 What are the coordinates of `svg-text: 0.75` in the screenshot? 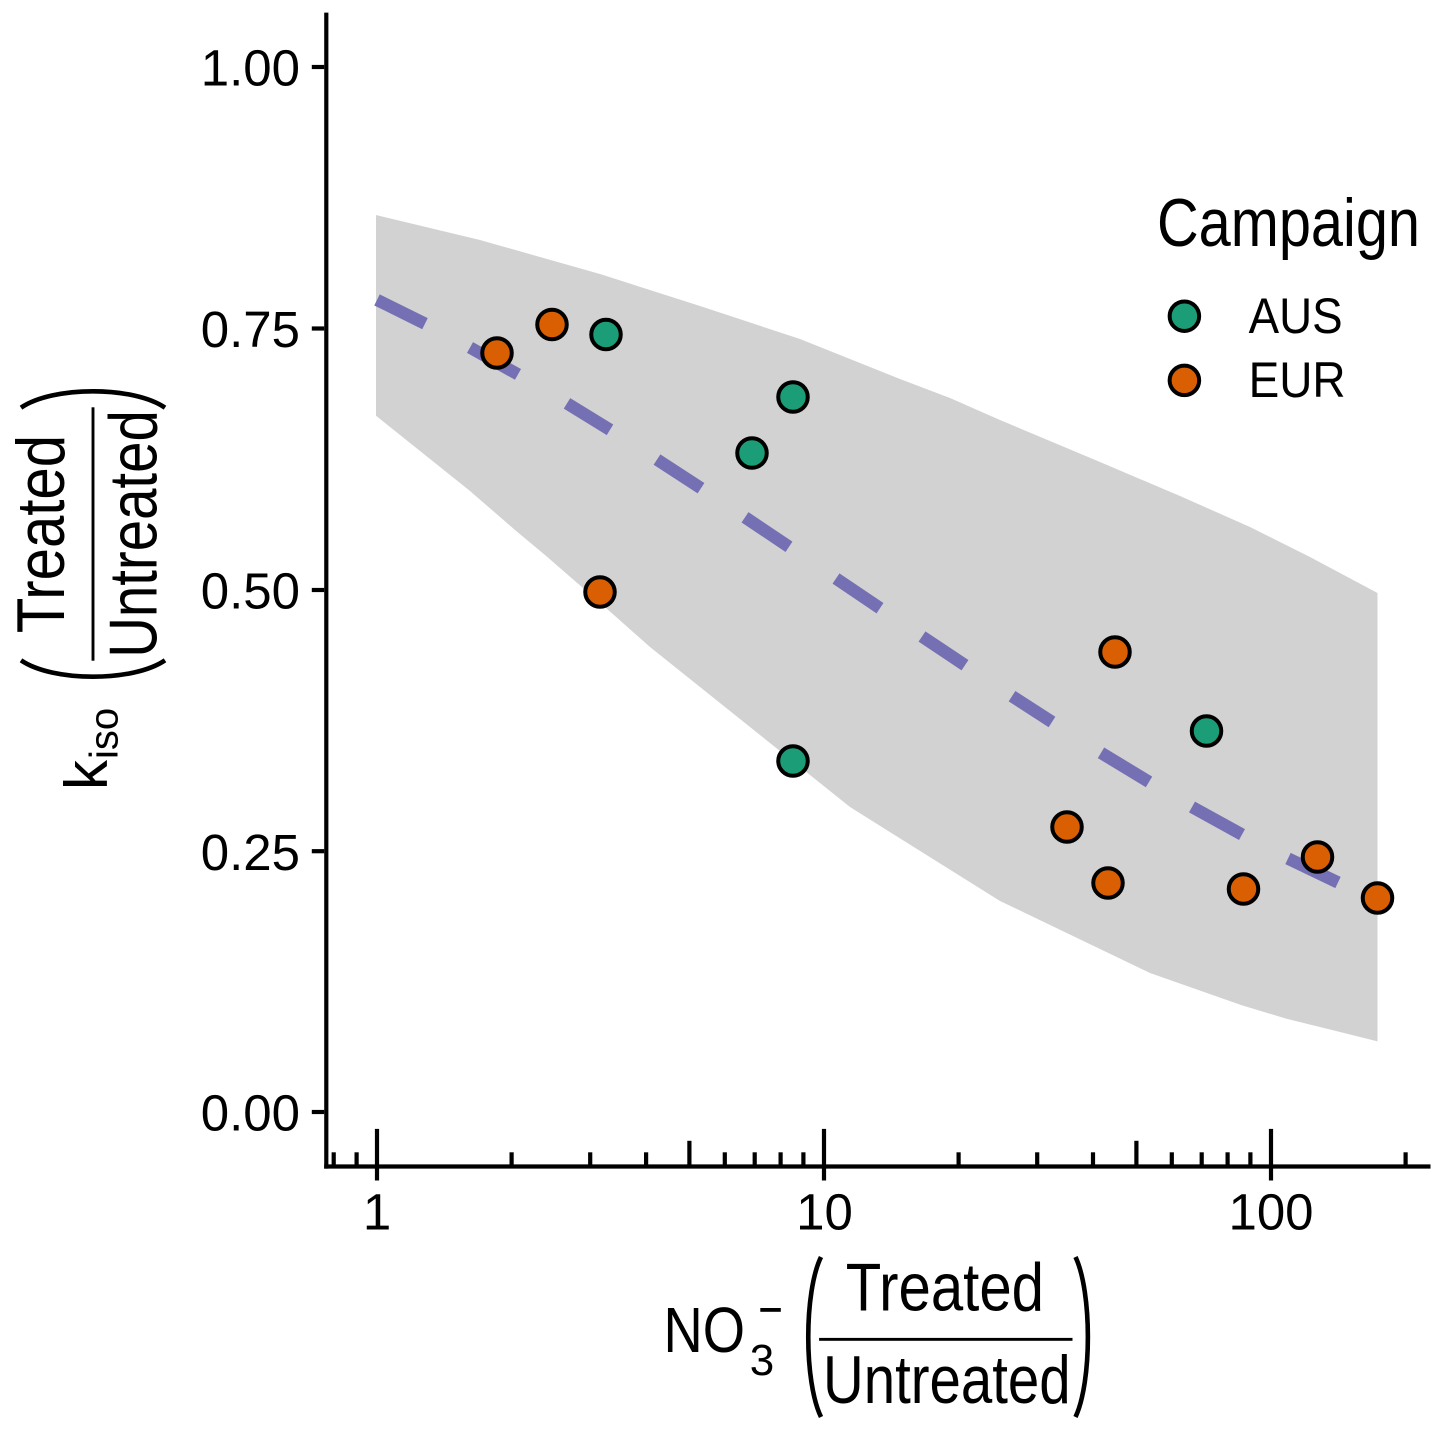 It's located at (250, 329).